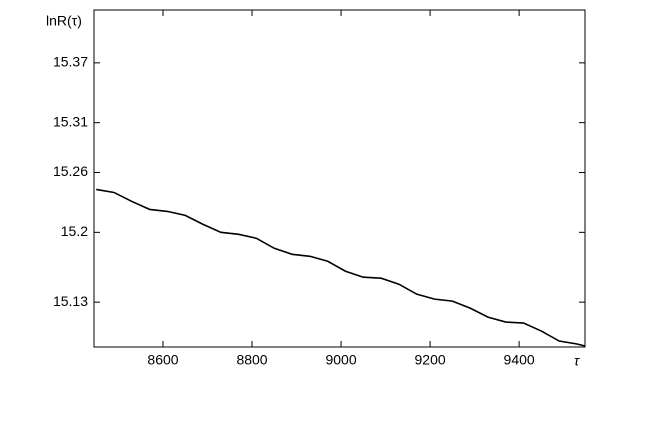 This screenshot has width=654, height=436. Describe the element at coordinates (577, 361) in the screenshot. I see `x-axis-label: τ` at that location.